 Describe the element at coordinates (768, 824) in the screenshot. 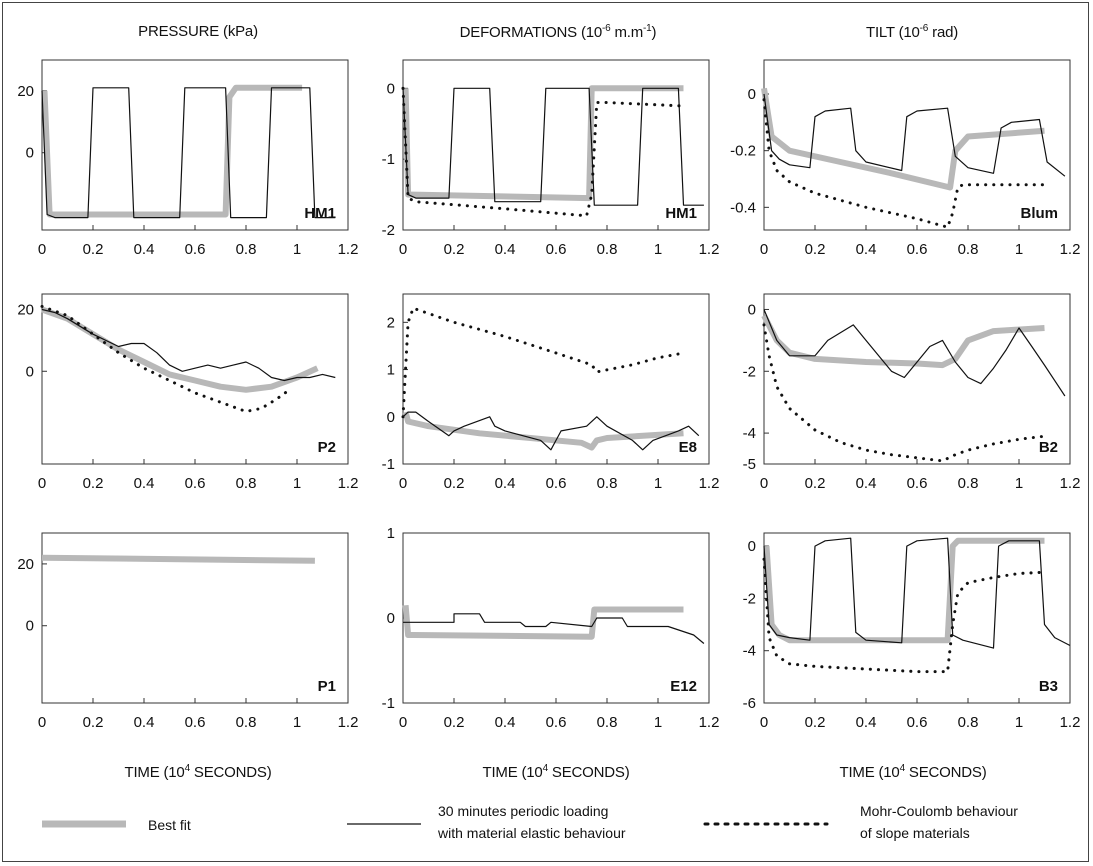

I see `legend-swatch-mohr` at that location.